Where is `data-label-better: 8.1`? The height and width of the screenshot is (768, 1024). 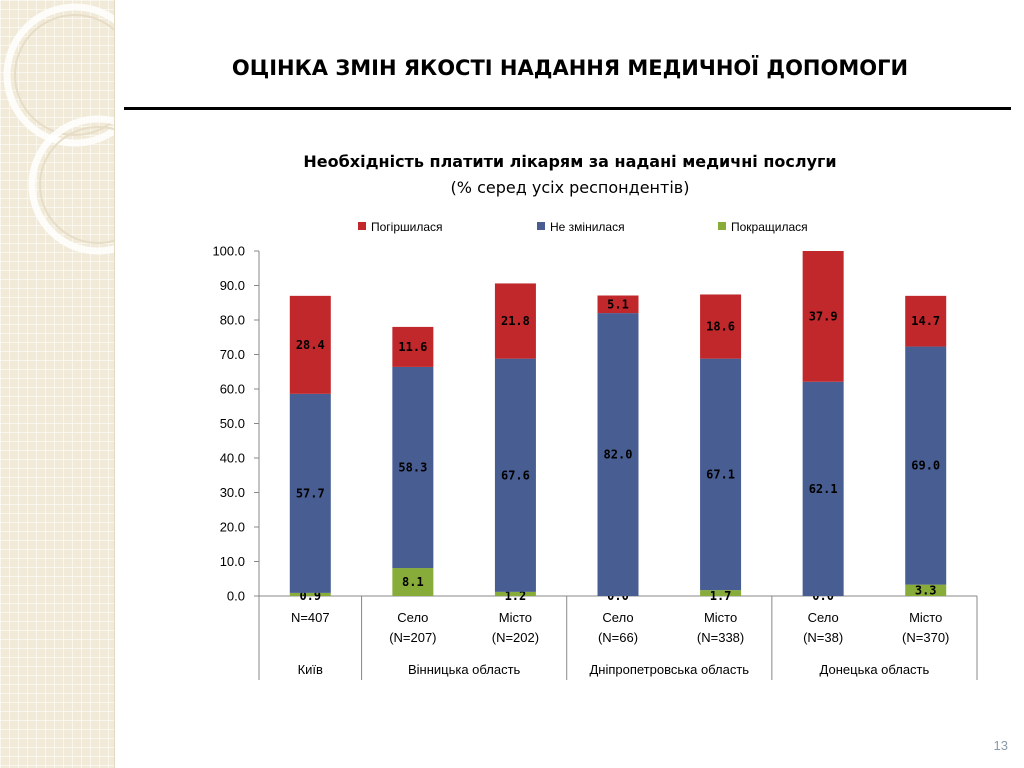 data-label-better: 8.1 is located at coordinates (413, 582).